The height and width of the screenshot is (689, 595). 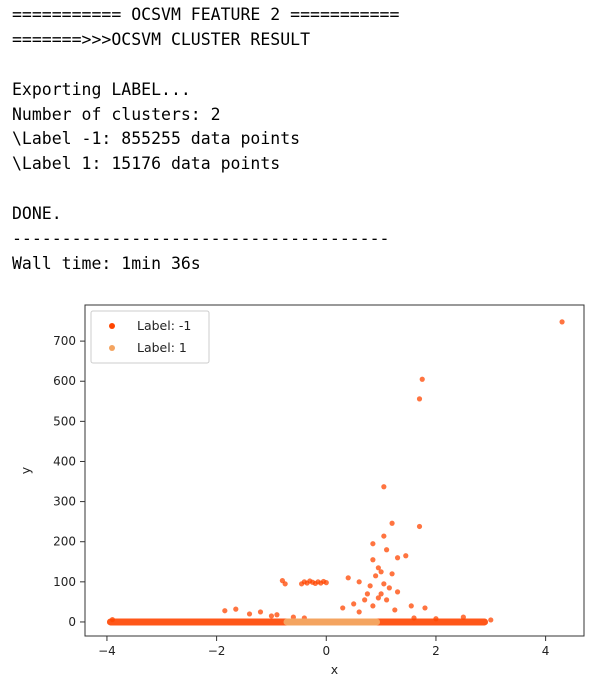 What do you see at coordinates (146, 164) in the screenshot?
I see `console-line: \Label 1: 15176 data points` at bounding box center [146, 164].